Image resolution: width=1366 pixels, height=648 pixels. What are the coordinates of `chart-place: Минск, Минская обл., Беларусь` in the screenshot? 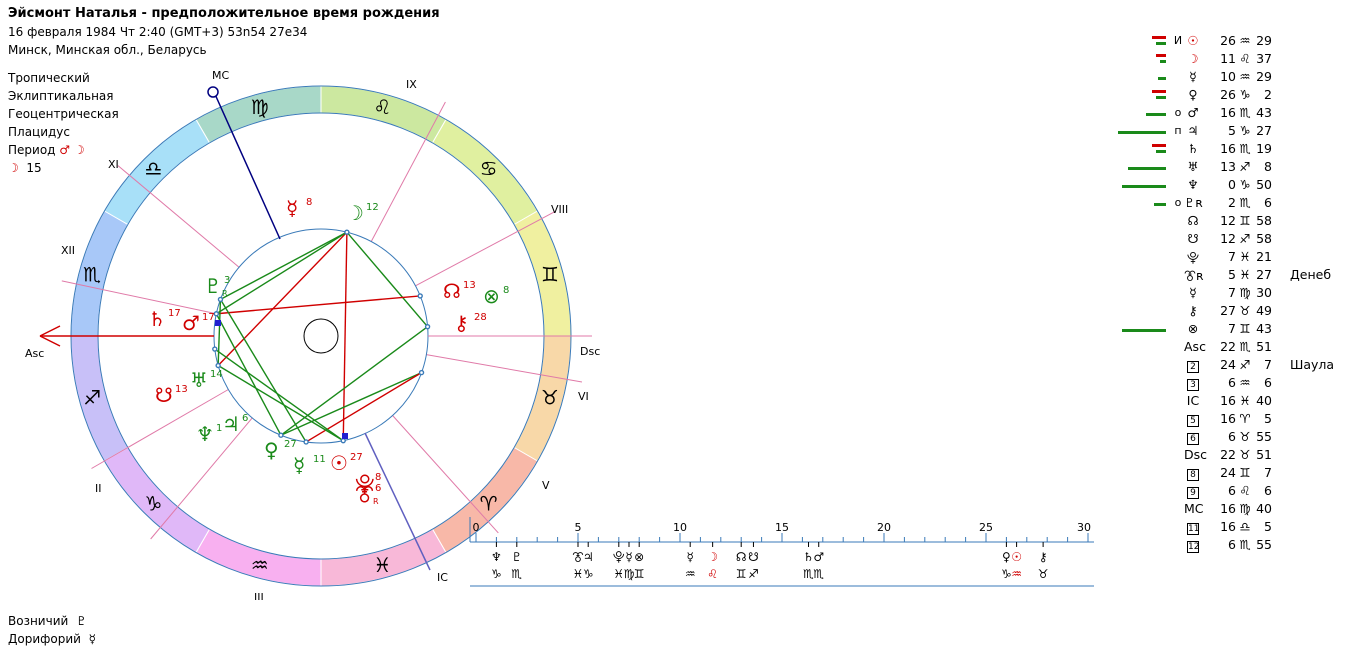 It's located at (107, 50).